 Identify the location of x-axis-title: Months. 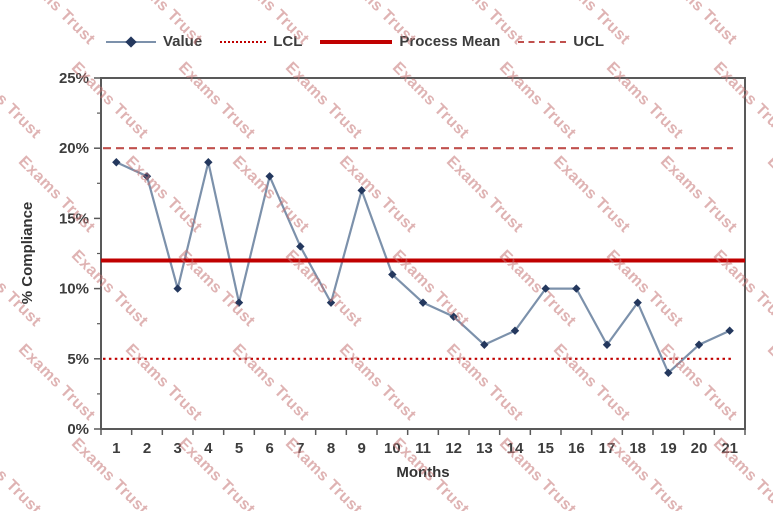
(422, 472).